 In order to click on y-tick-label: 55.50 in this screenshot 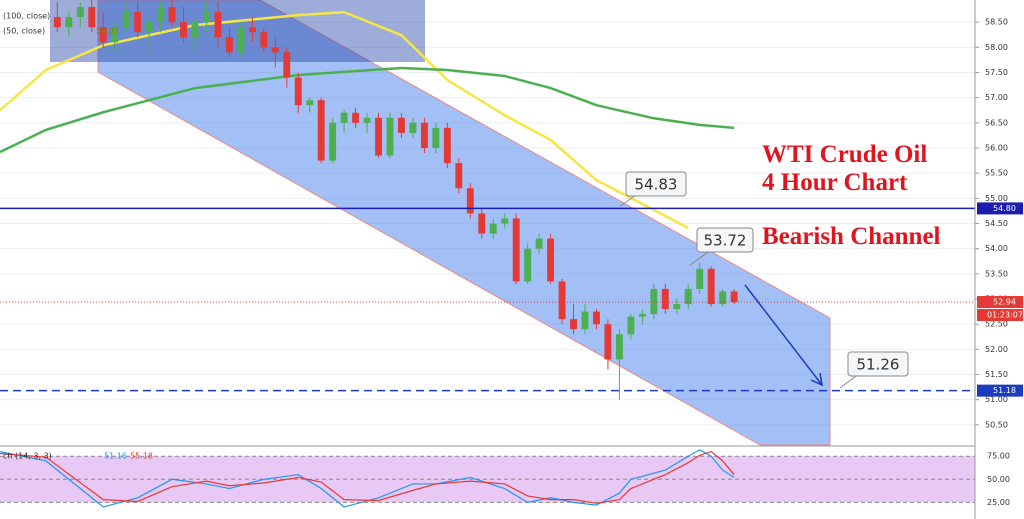, I will do `click(996, 173)`.